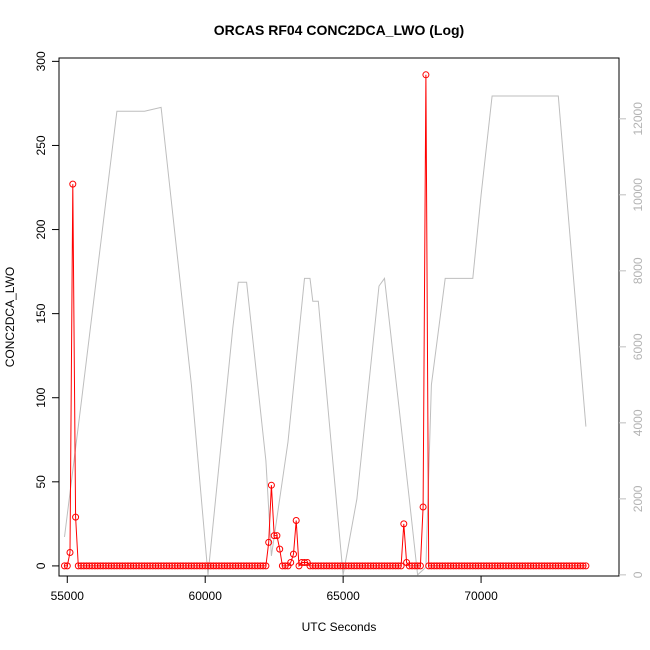 The height and width of the screenshot is (650, 650). Describe the element at coordinates (343, 596) in the screenshot. I see `x-tick-label: 65000` at that location.